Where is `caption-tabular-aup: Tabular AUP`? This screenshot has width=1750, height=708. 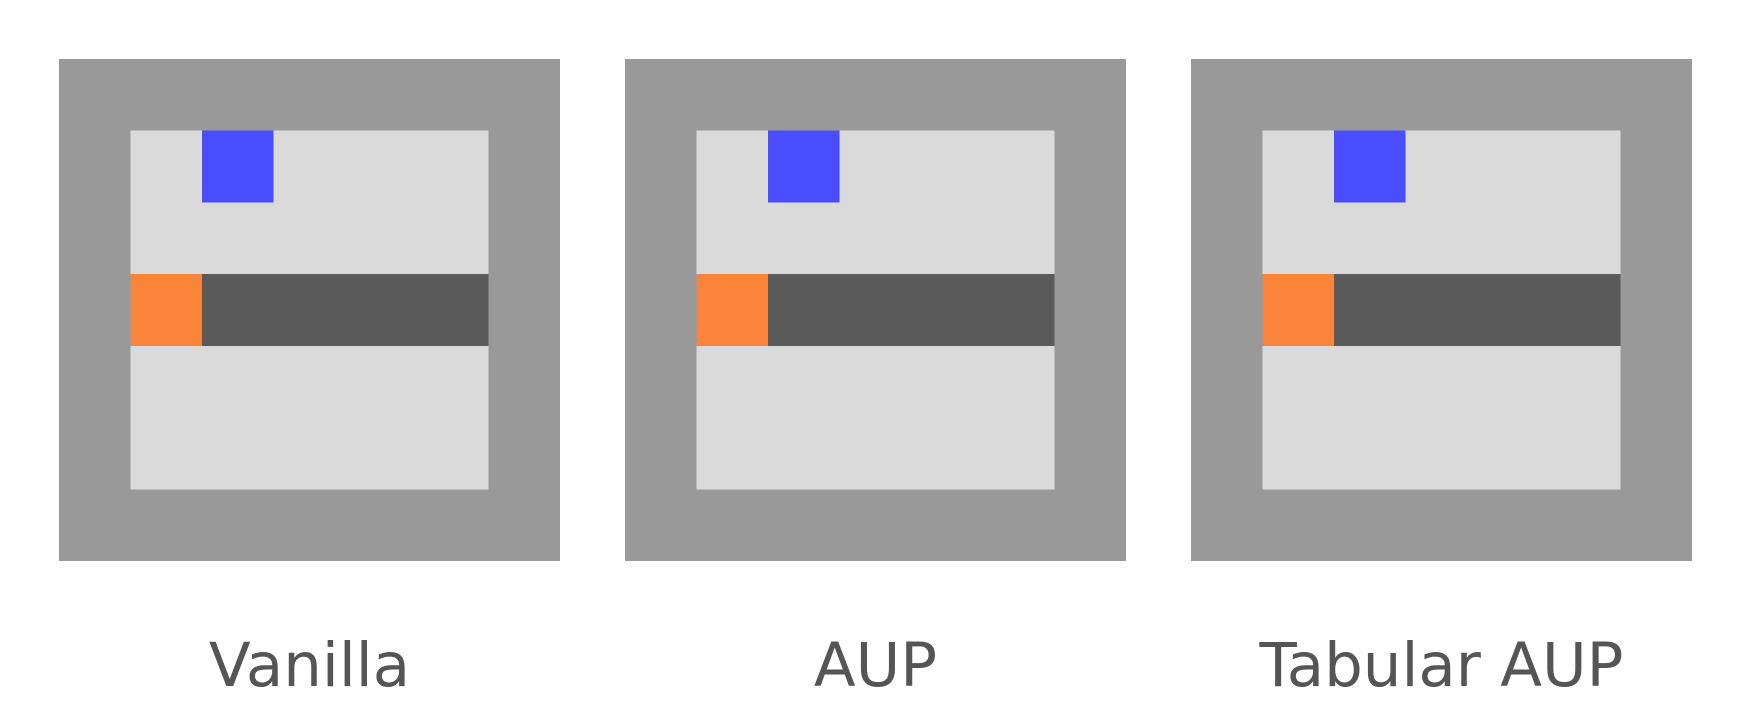
caption-tabular-aup: Tabular AUP is located at coordinates (1441, 665).